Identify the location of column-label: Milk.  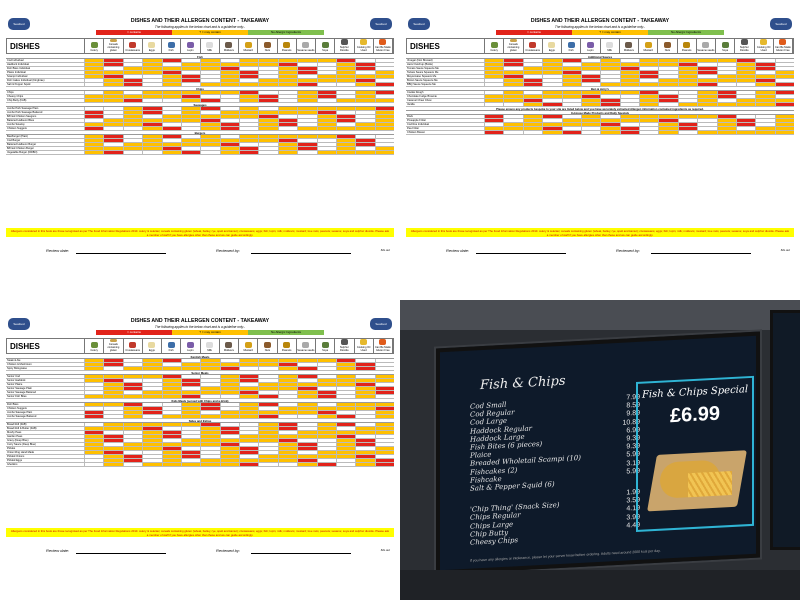
(209, 50).